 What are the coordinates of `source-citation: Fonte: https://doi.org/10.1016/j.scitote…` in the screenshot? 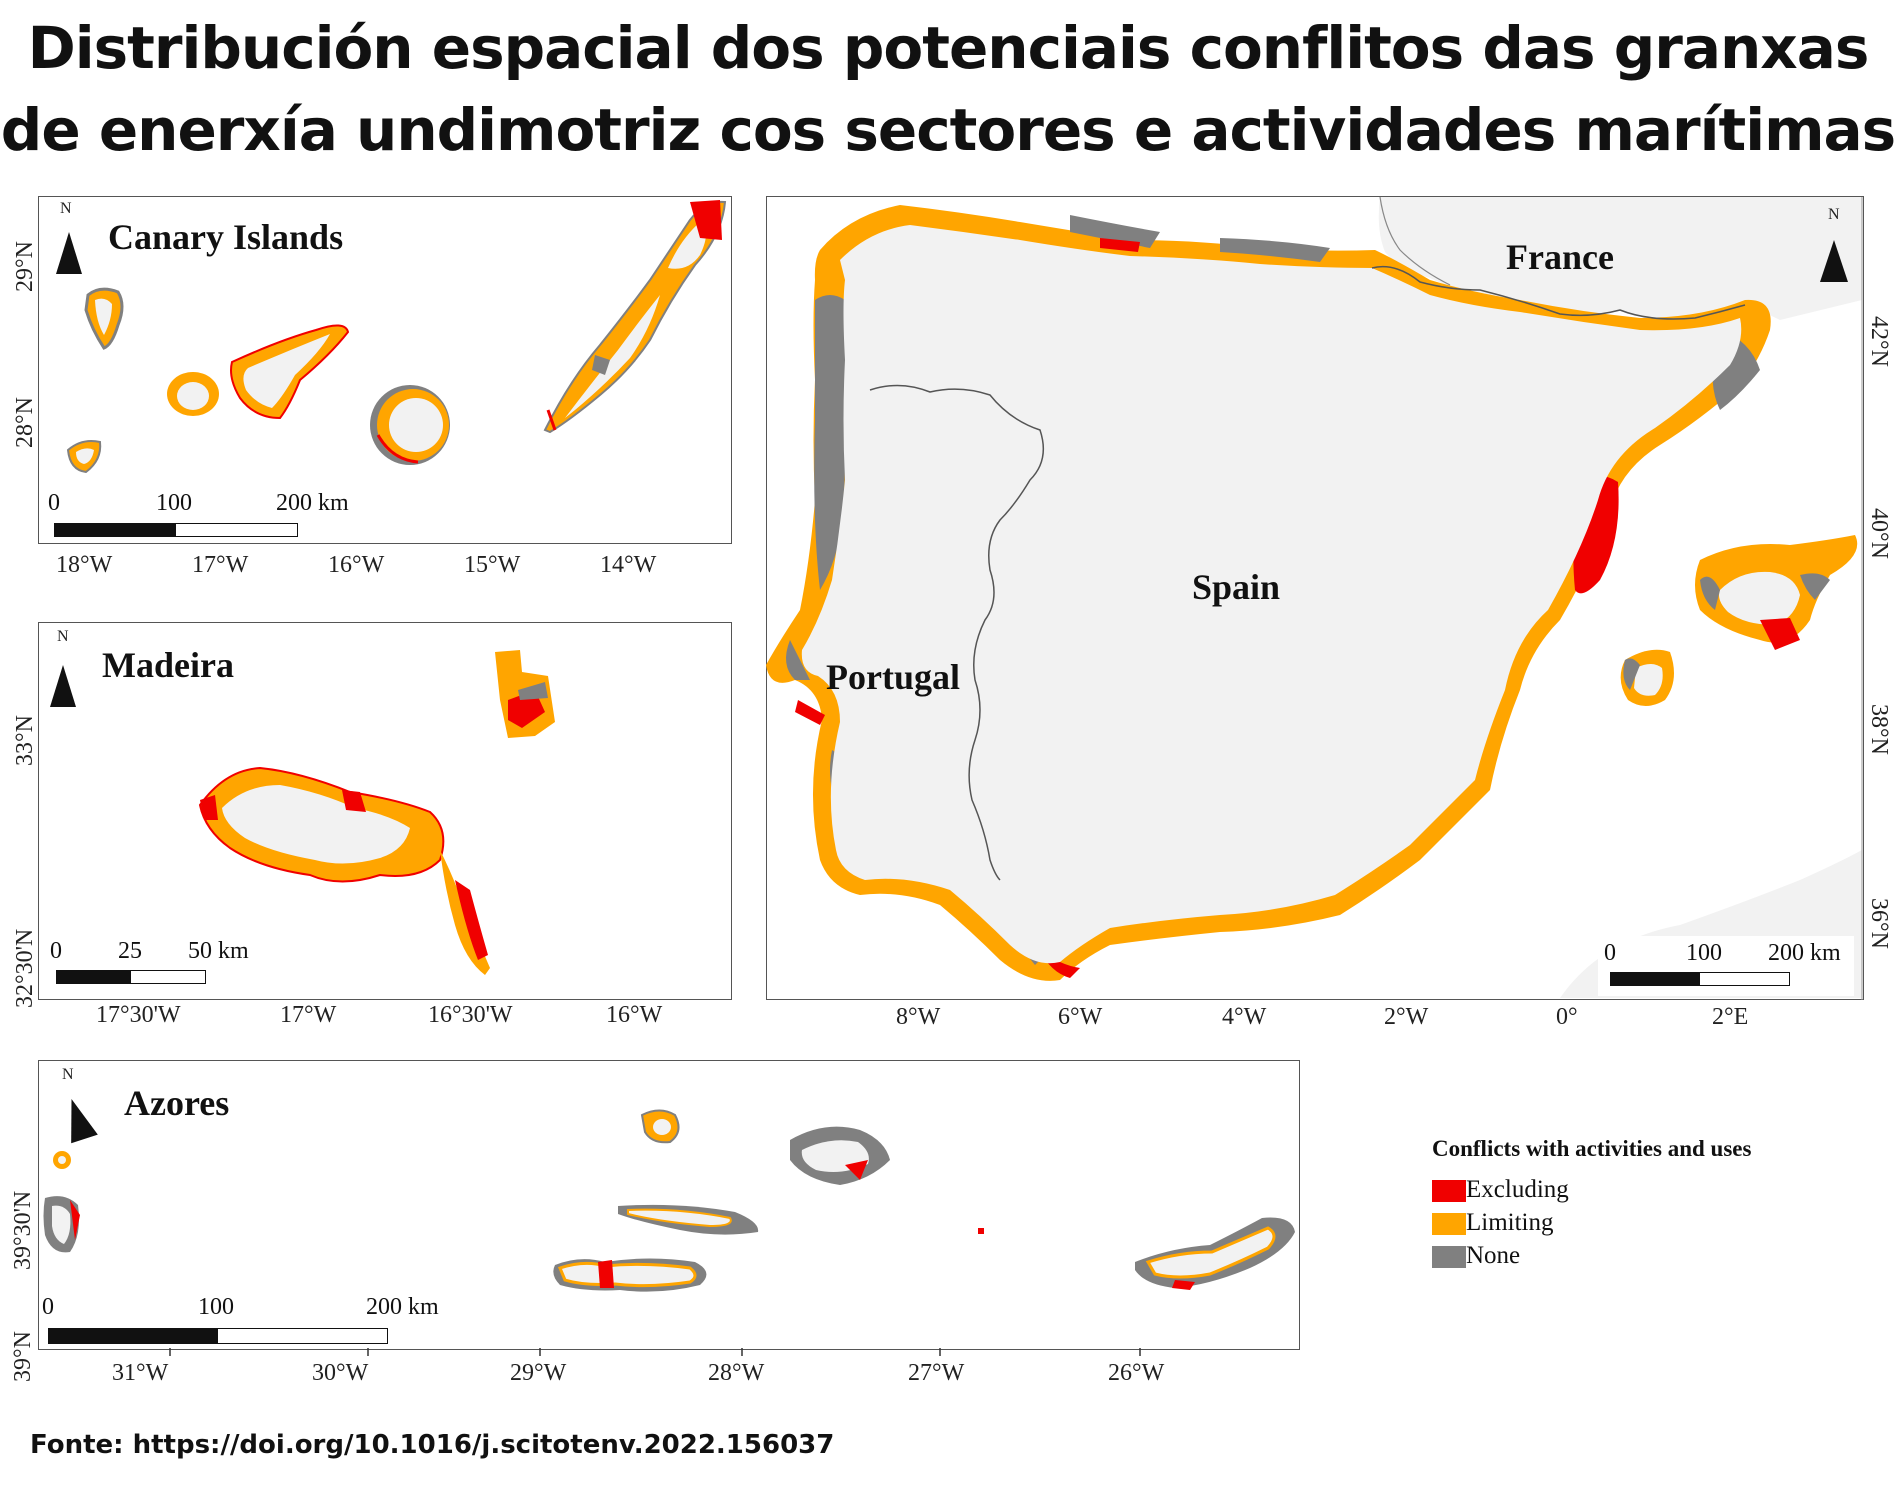 It's located at (432, 1445).